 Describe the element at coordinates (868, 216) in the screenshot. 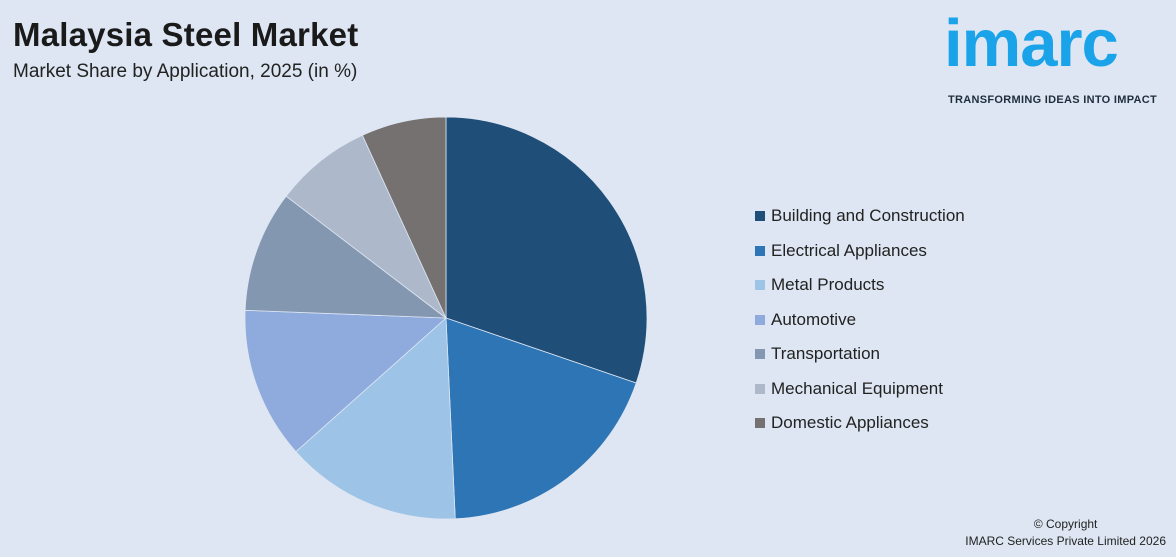

I see `legend-label: Building and Construction` at that location.